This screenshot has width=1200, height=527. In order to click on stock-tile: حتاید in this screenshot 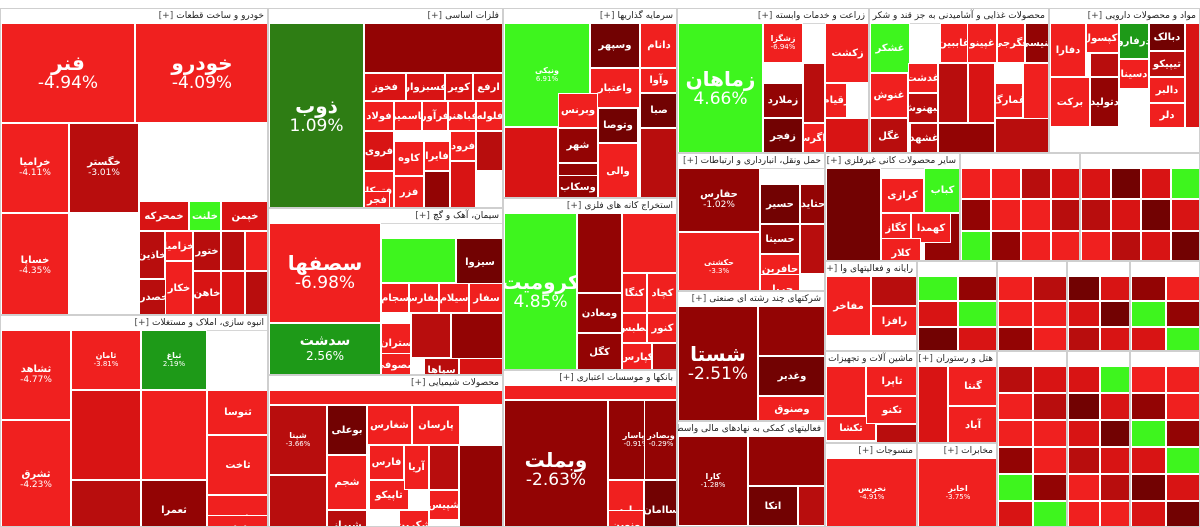, I will do `click(812, 204)`.